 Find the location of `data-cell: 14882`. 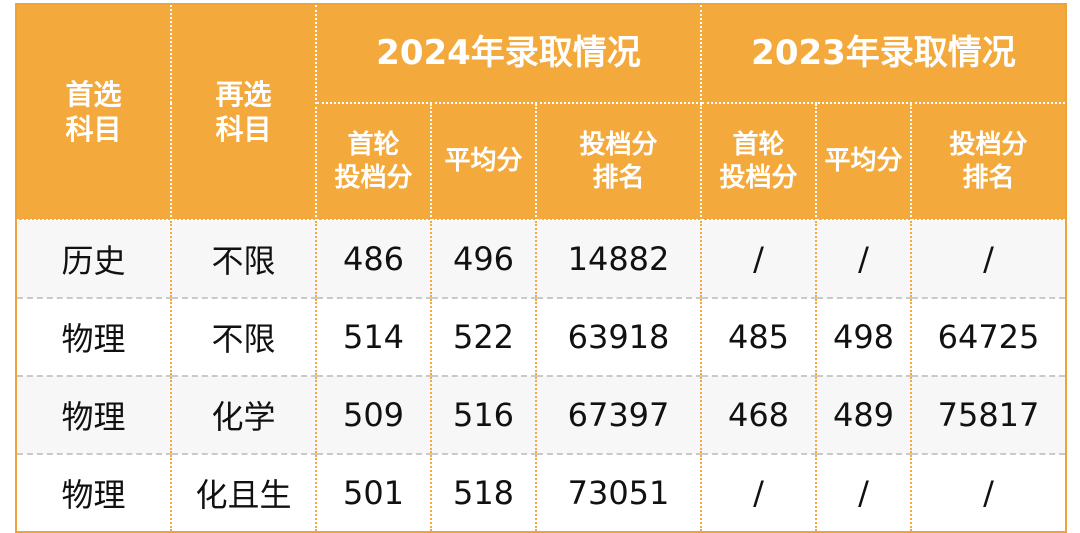

data-cell: 14882 is located at coordinates (618, 259).